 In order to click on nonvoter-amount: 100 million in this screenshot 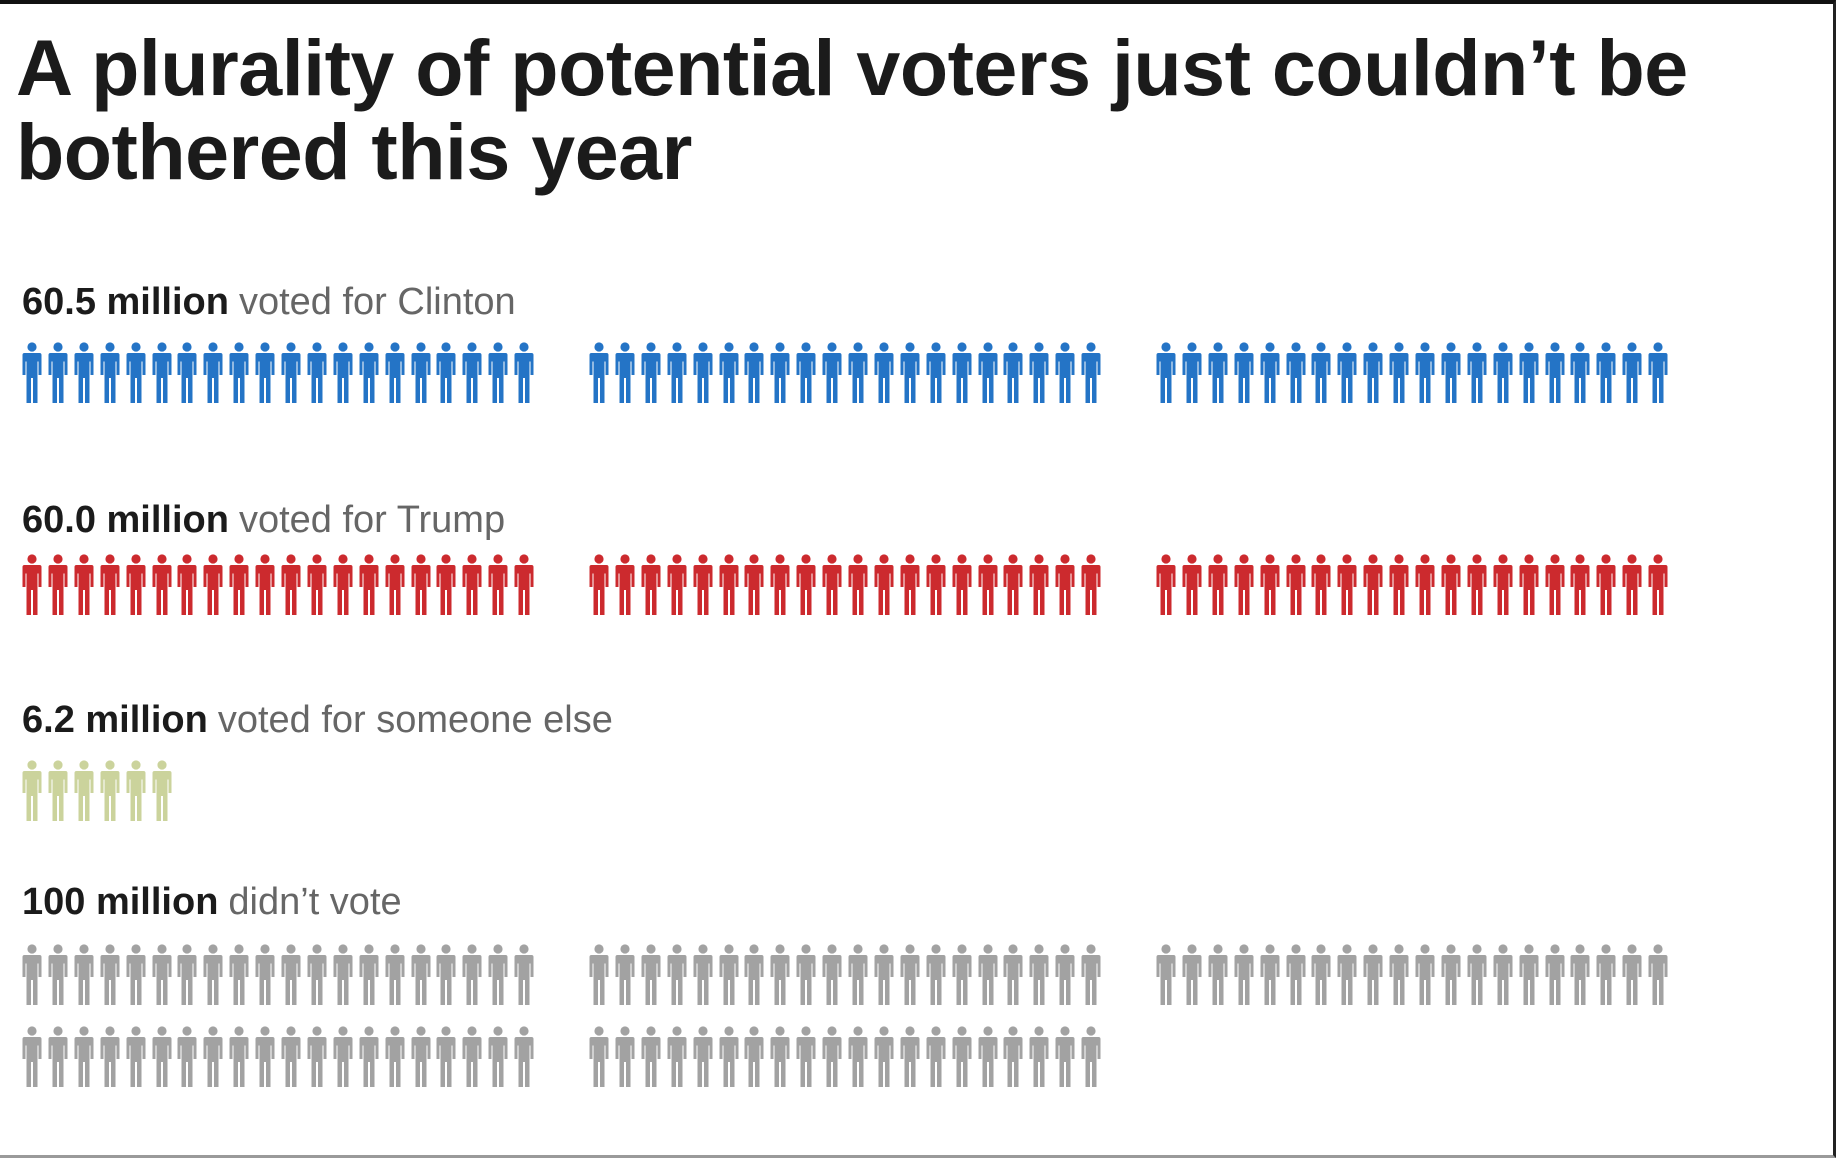, I will do `click(120, 902)`.